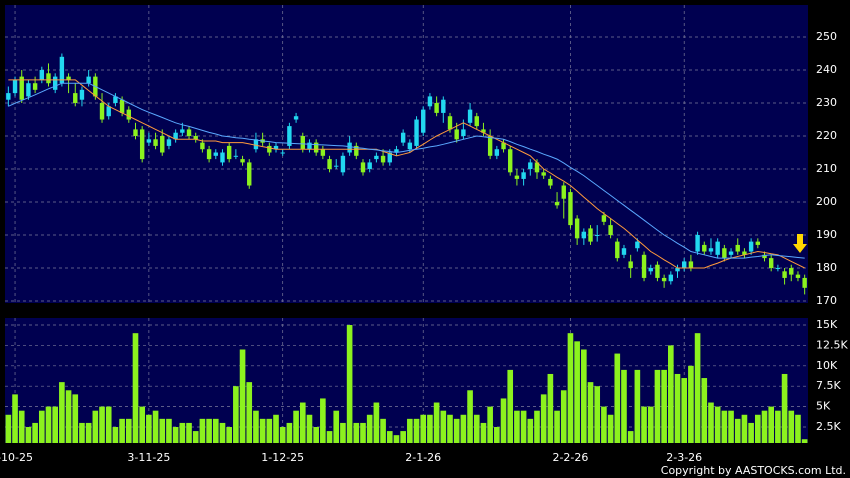  I want to click on y-tick-label: 220, so click(826, 135).